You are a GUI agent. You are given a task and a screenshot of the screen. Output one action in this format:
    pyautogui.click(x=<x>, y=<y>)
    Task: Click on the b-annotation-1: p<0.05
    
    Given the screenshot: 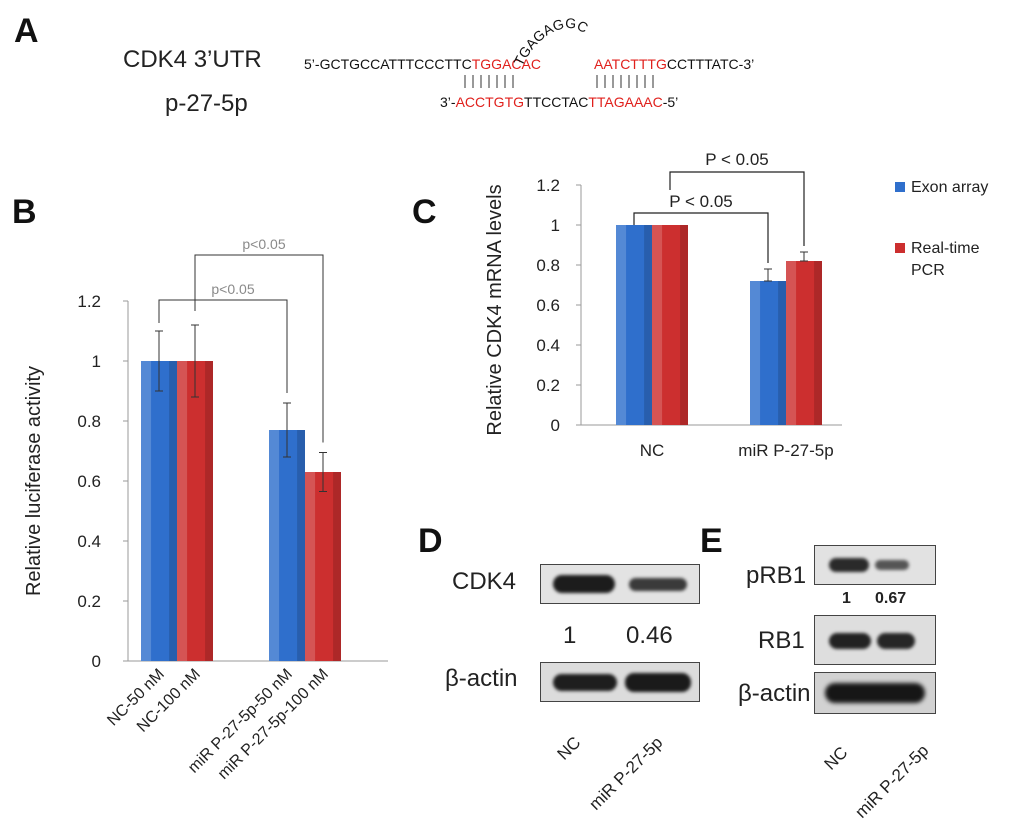 What is the action you would take?
    pyautogui.click(x=232, y=289)
    